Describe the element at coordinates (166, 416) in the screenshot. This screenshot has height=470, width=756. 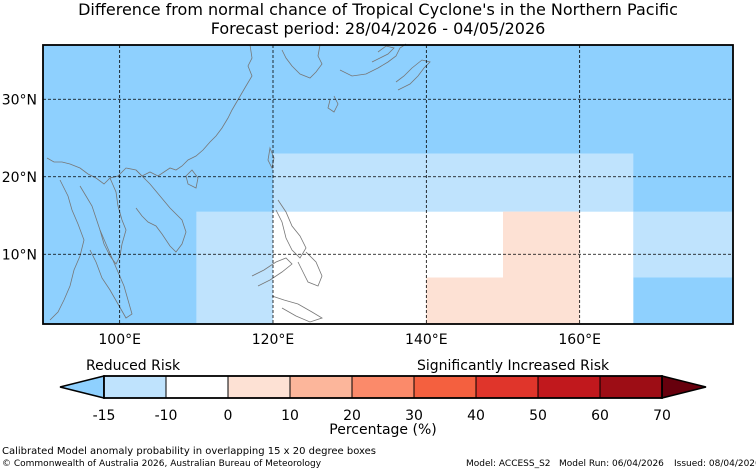
I see `colorbar-tick-label: -10` at that location.